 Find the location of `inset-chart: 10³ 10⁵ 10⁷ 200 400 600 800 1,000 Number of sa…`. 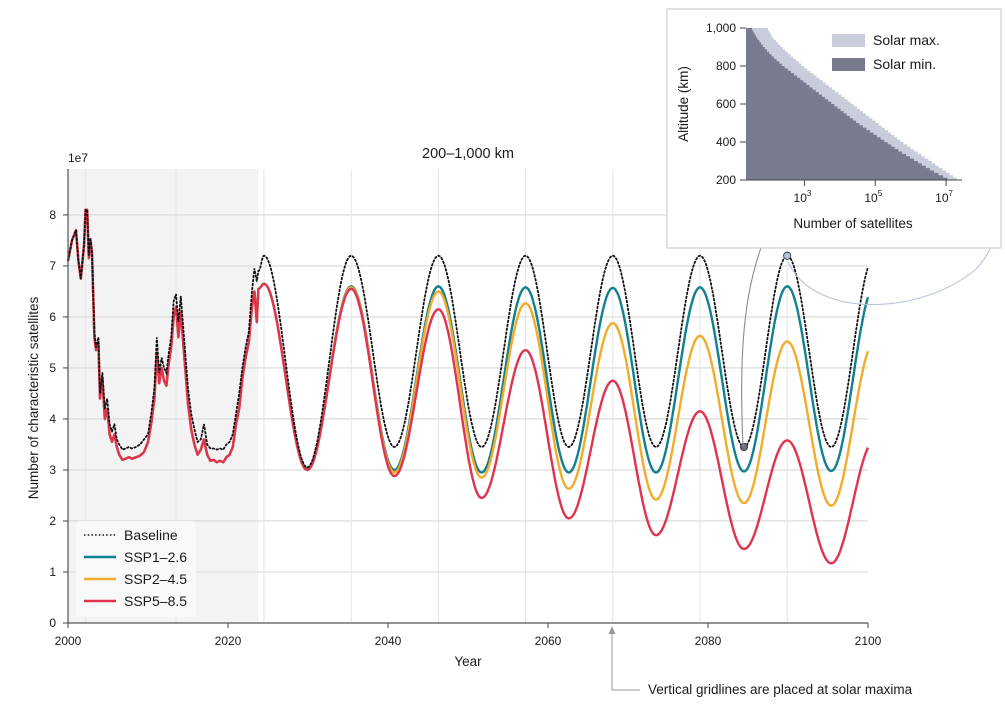

inset-chart: 10³ 10⁵ 10⁷ 200 400 600 800 1,000 Number of sa… is located at coordinates (834, 128).